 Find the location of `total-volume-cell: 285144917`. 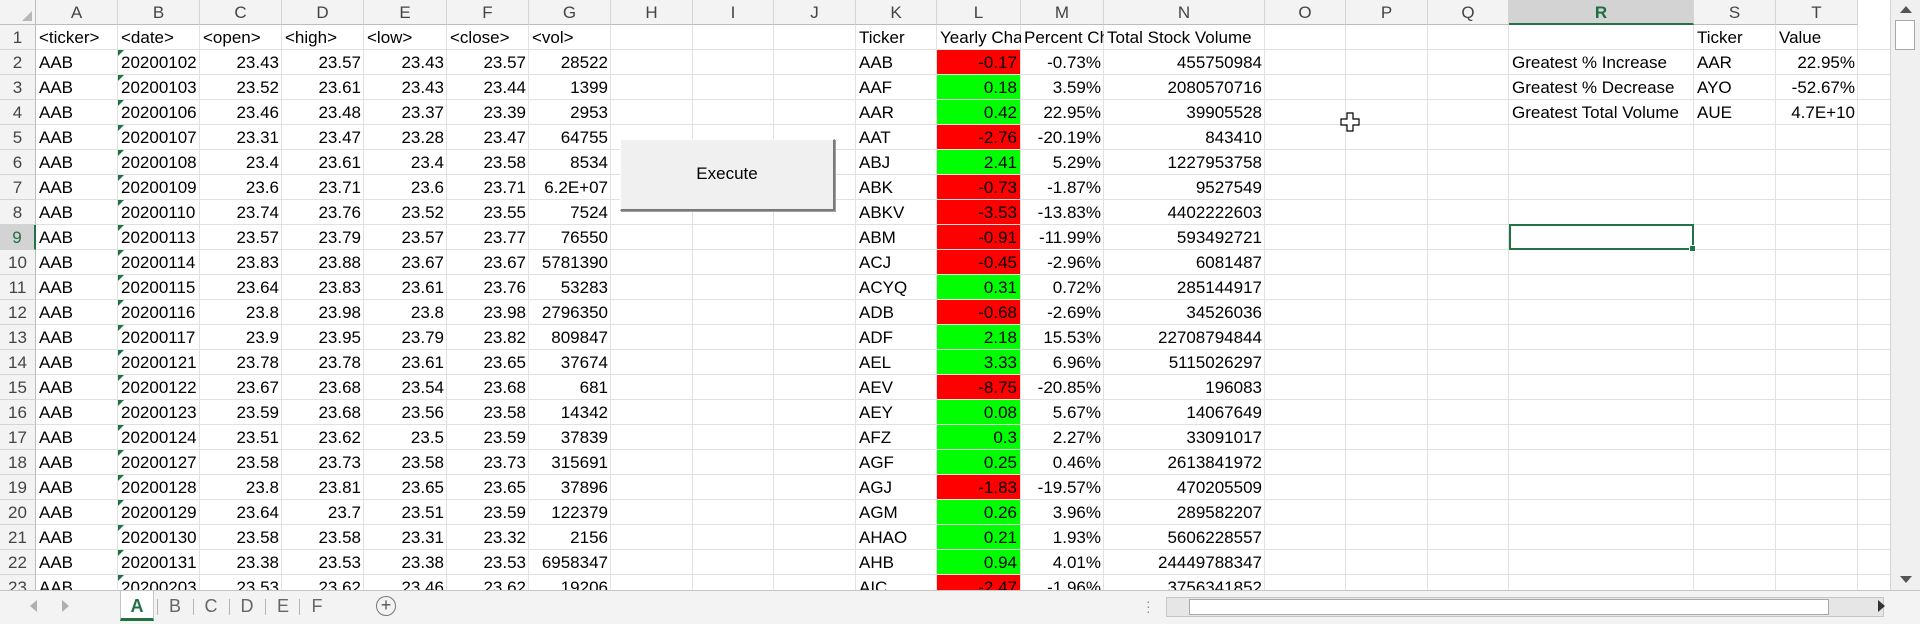

total-volume-cell: 285144917 is located at coordinates (1219, 287).